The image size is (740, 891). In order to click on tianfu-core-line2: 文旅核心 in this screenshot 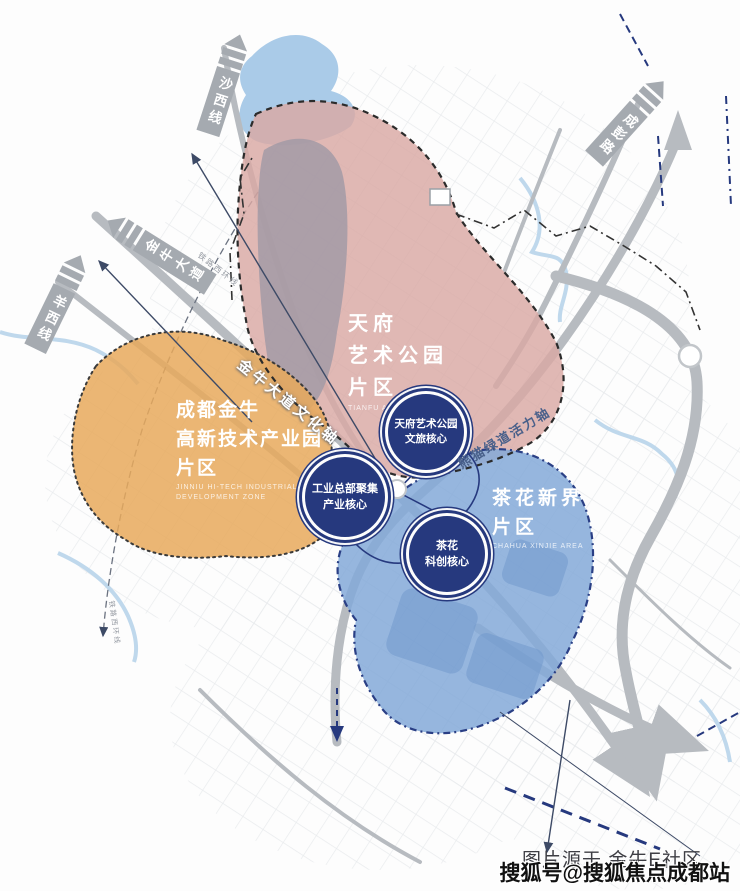, I will do `click(426, 439)`.